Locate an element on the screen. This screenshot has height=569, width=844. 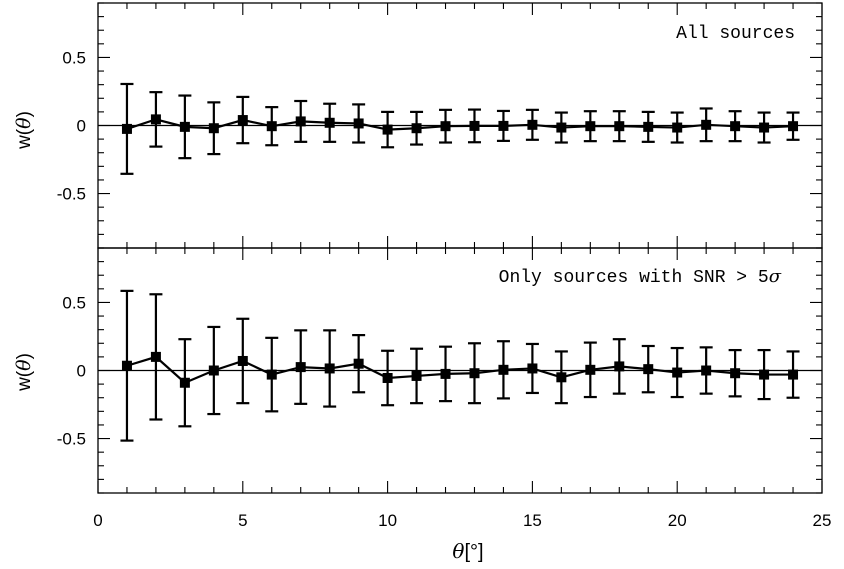
bottom-x-tick-label: 0 is located at coordinates (97, 520).